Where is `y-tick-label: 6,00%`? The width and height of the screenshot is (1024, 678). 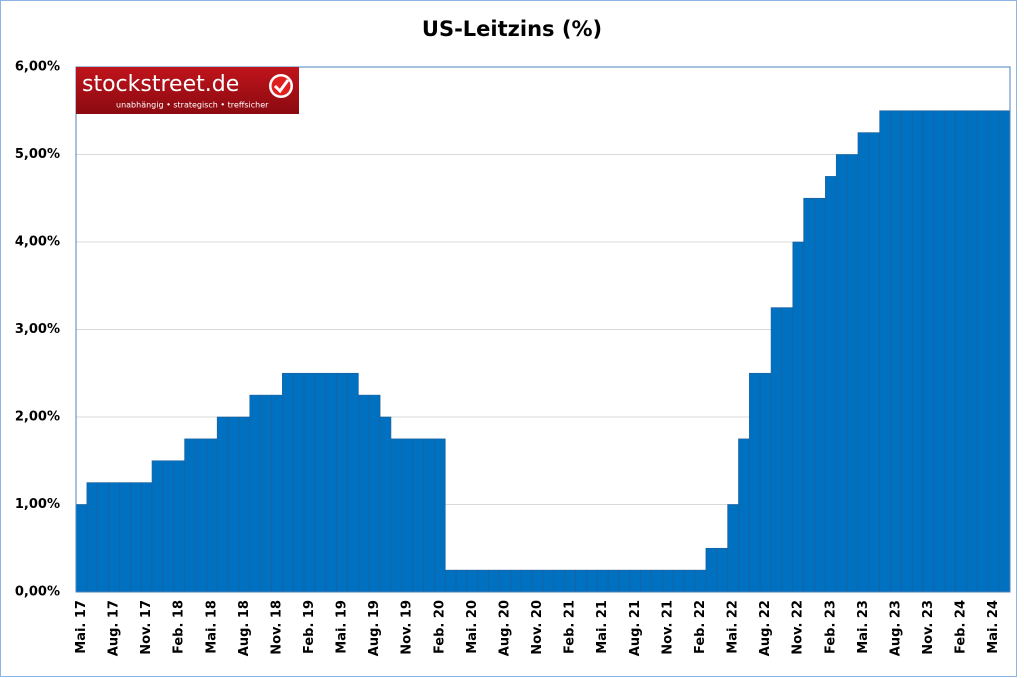 y-tick-label: 6,00% is located at coordinates (37, 67).